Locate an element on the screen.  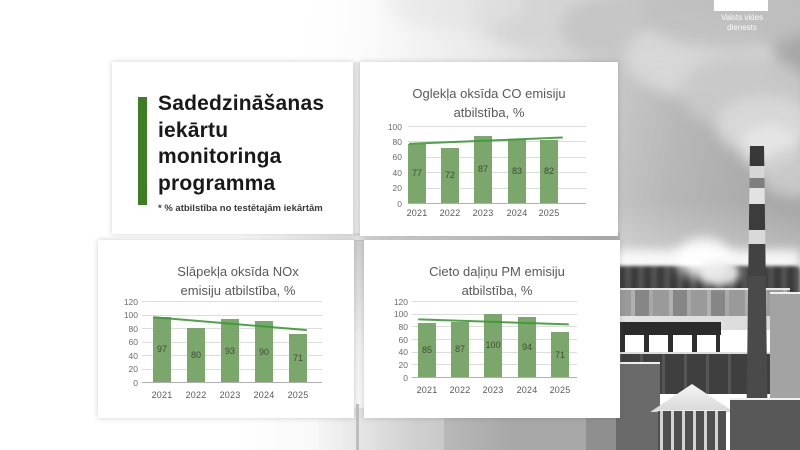
bar-value-label: 77 is located at coordinates (416, 173).